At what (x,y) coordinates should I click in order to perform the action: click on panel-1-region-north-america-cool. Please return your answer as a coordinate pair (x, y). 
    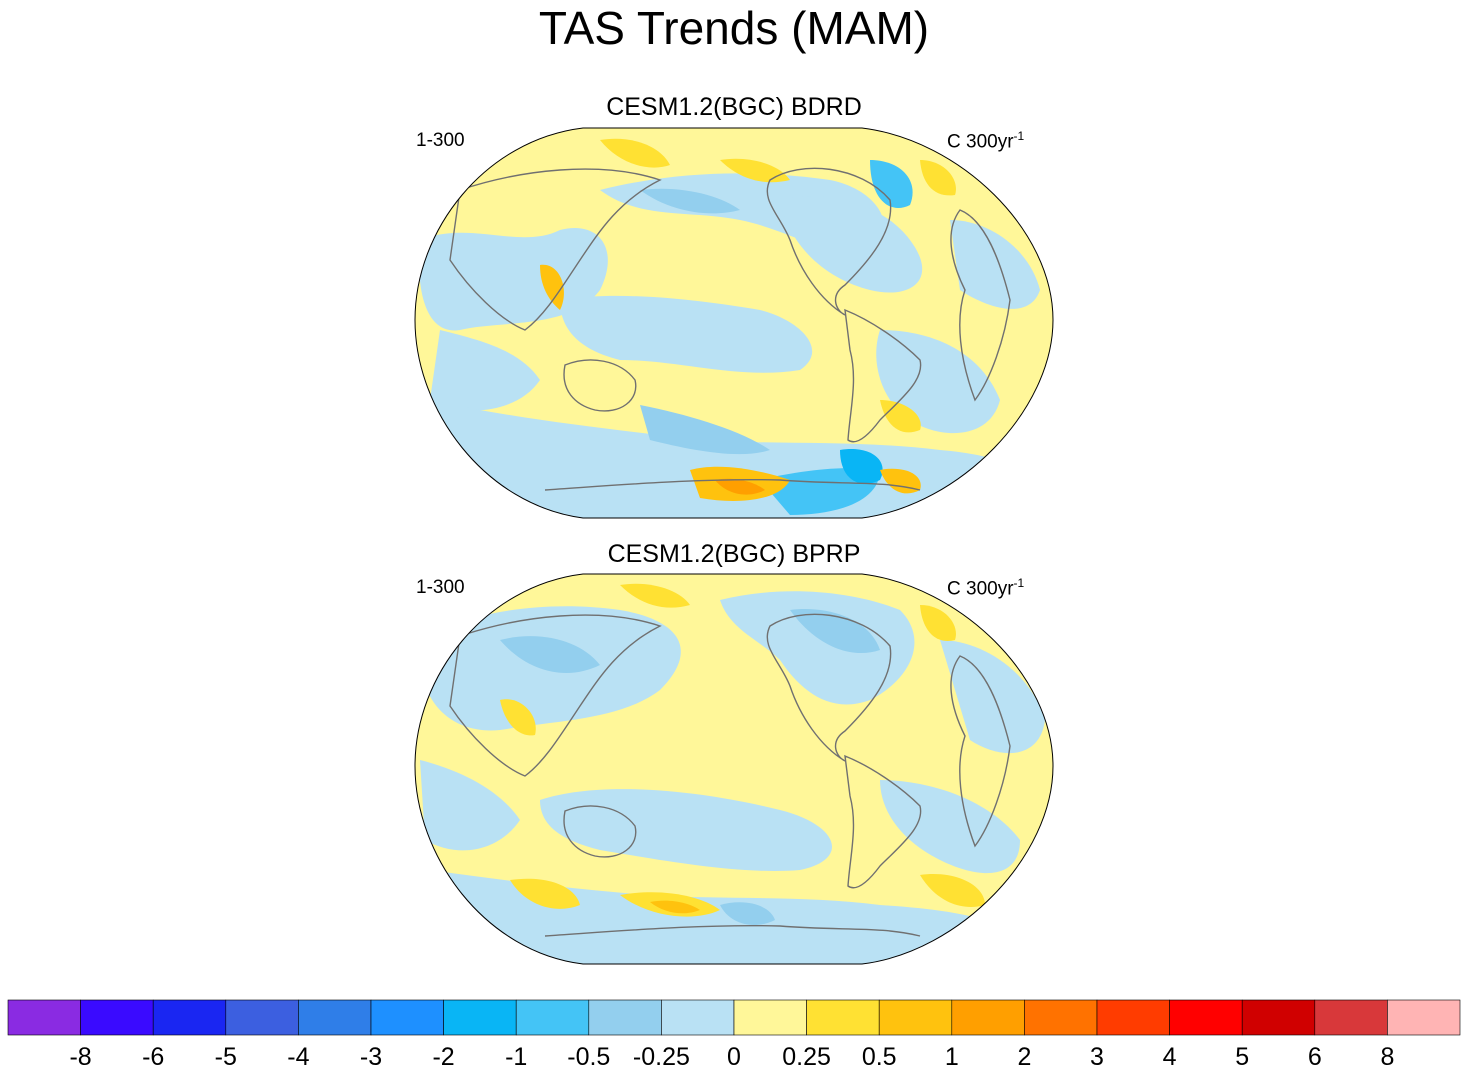
    Looking at the image, I should click on (851, 244).